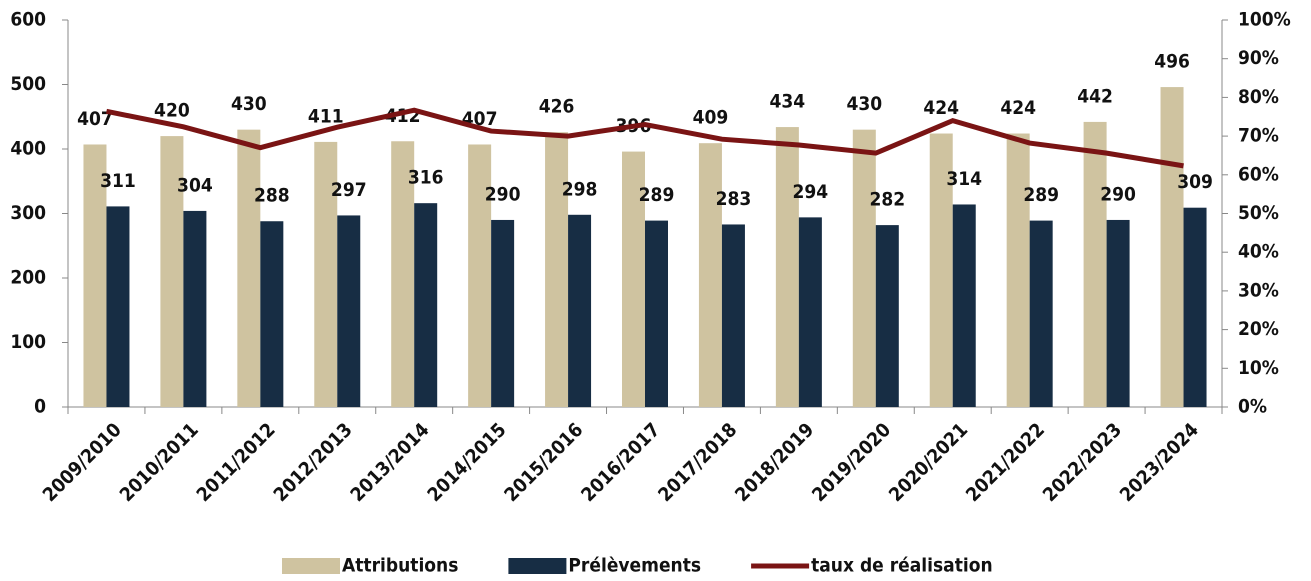  I want to click on x-tick-label: 2018/2019, so click(774, 462).